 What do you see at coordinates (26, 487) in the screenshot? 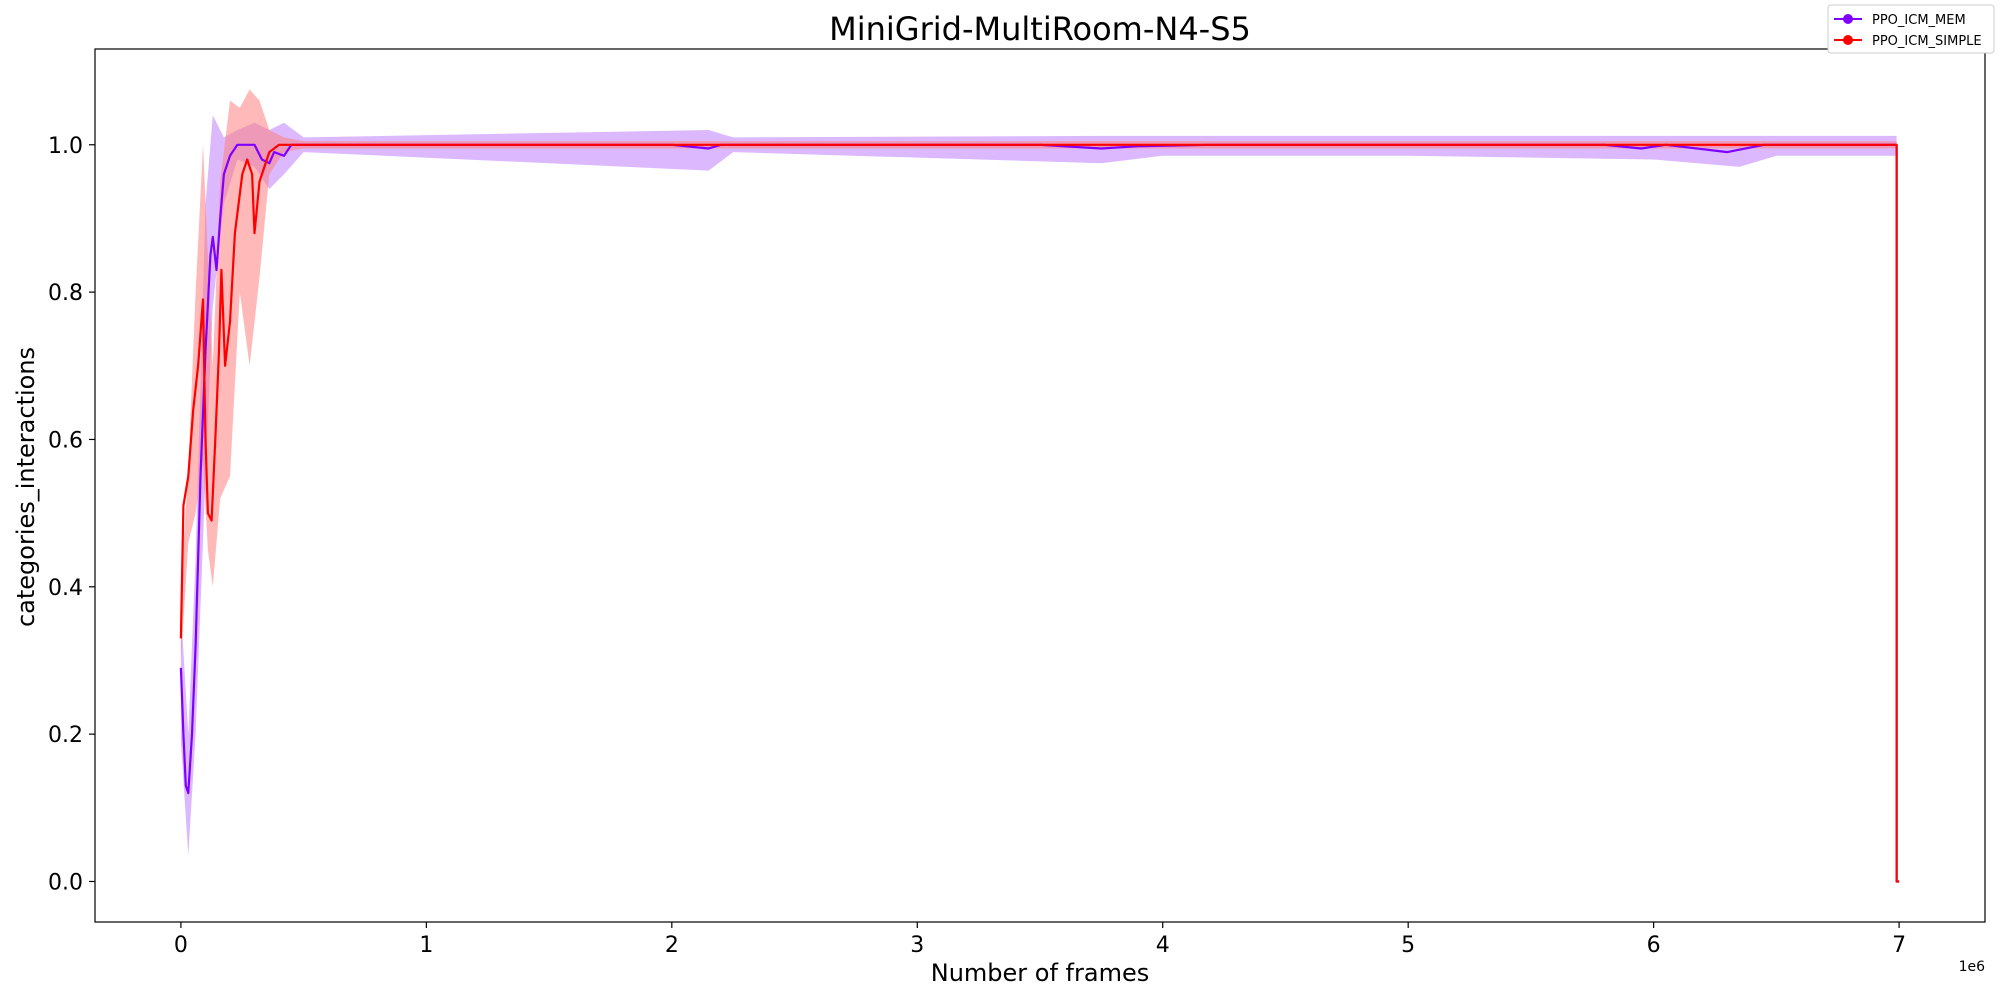
I see `y-axis-label: categories_interactions` at bounding box center [26, 487].